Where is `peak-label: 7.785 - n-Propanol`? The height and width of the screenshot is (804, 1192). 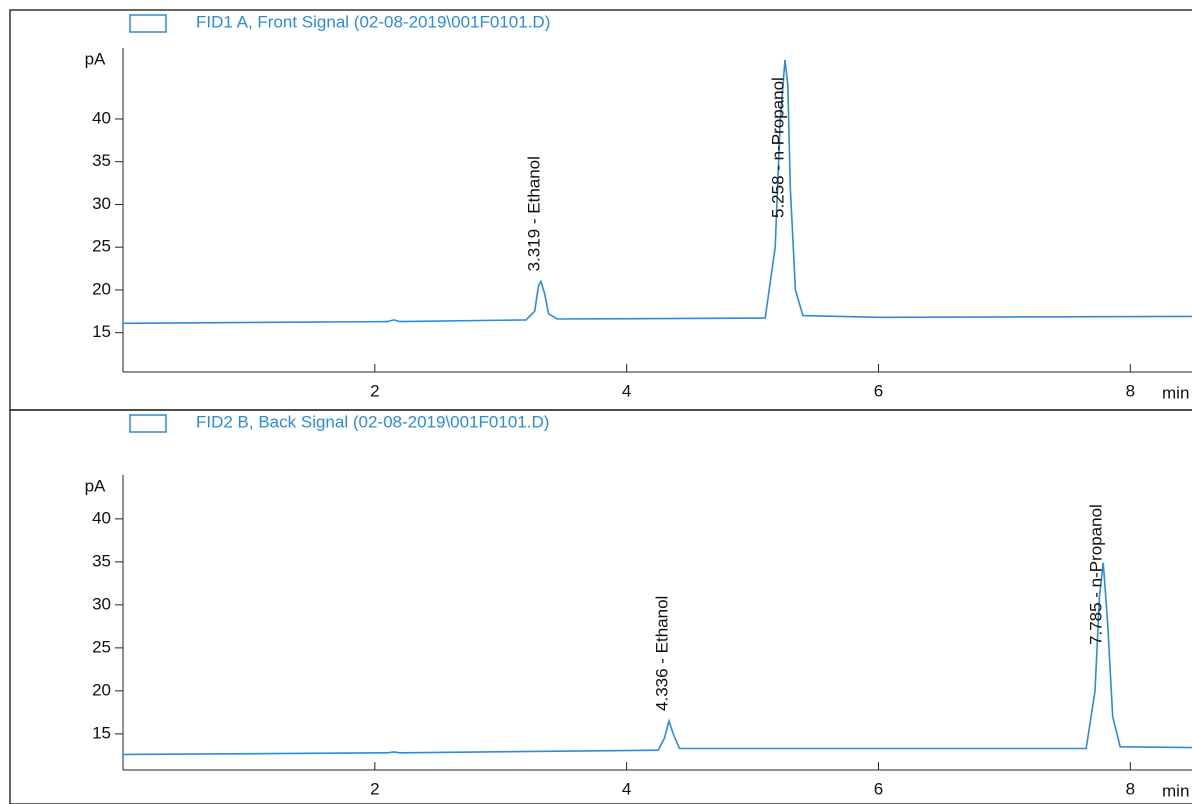 peak-label: 7.785 - n-Propanol is located at coordinates (1096, 574).